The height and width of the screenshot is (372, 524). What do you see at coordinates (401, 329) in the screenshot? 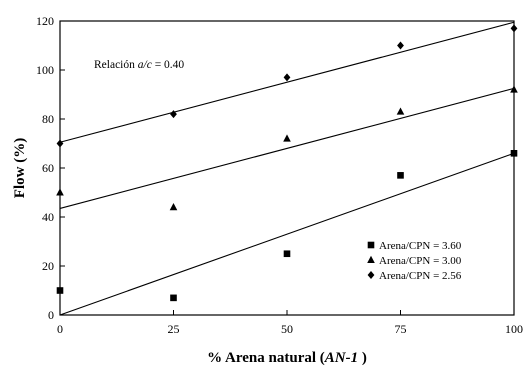
I see `x-tick-label: 75` at bounding box center [401, 329].